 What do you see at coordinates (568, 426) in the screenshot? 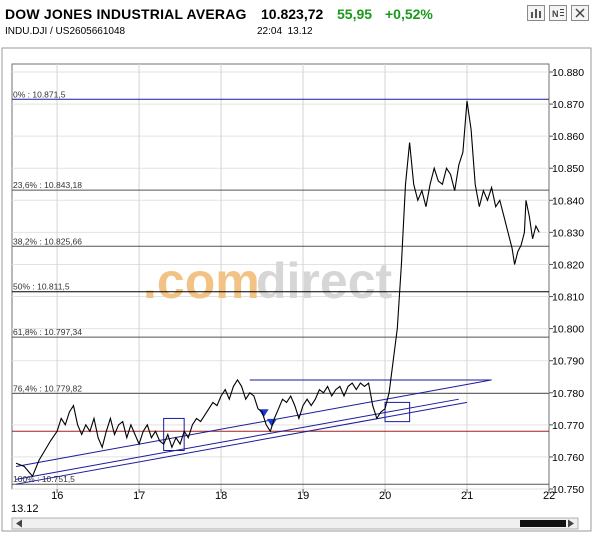
I see `y-tick-label: 10.770` at bounding box center [568, 426].